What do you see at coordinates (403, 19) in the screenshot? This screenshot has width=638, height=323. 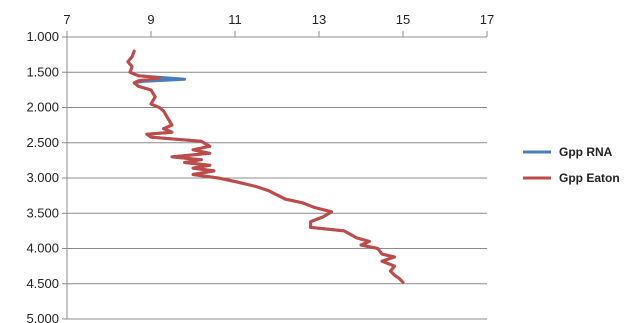 I see `x-tick-label: 15` at bounding box center [403, 19].